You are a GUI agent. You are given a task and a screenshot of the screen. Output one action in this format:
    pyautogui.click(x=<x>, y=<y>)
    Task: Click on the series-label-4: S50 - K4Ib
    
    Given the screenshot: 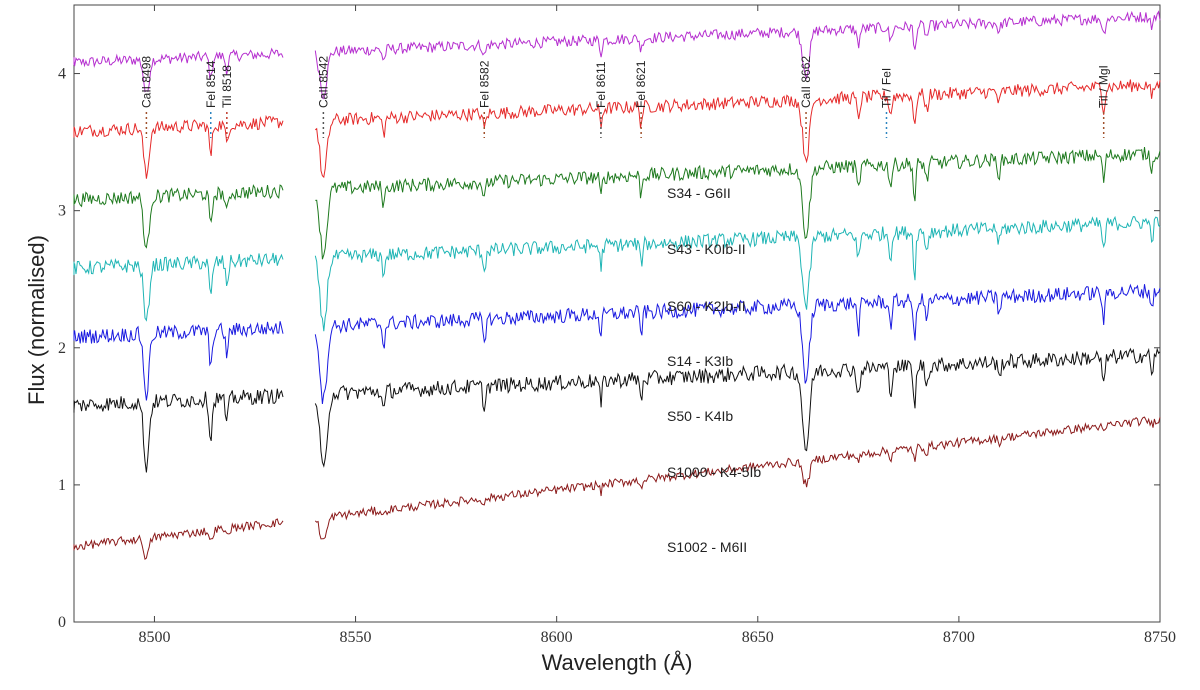 What is the action you would take?
    pyautogui.click(x=700, y=416)
    